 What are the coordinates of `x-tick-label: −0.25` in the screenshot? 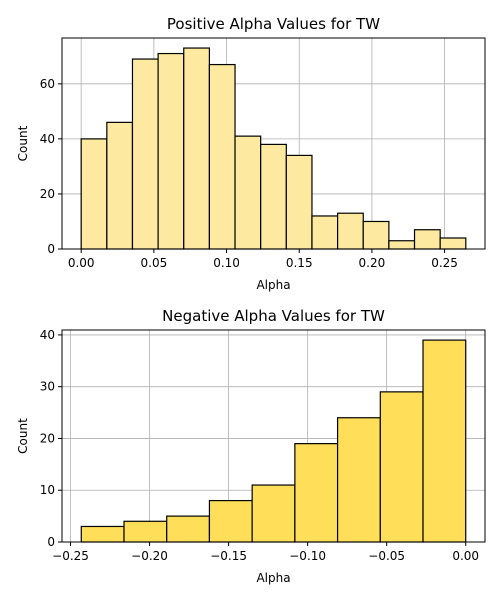 It's located at (70, 556).